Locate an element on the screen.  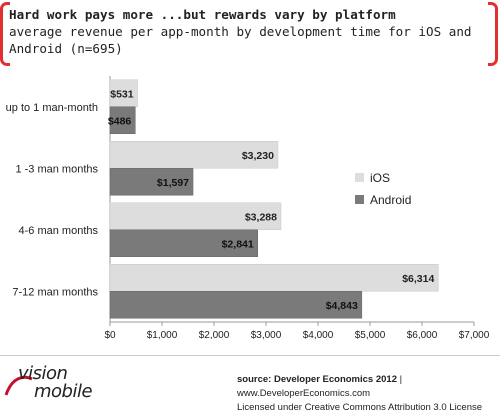
legend-label: Android is located at coordinates (390, 200).